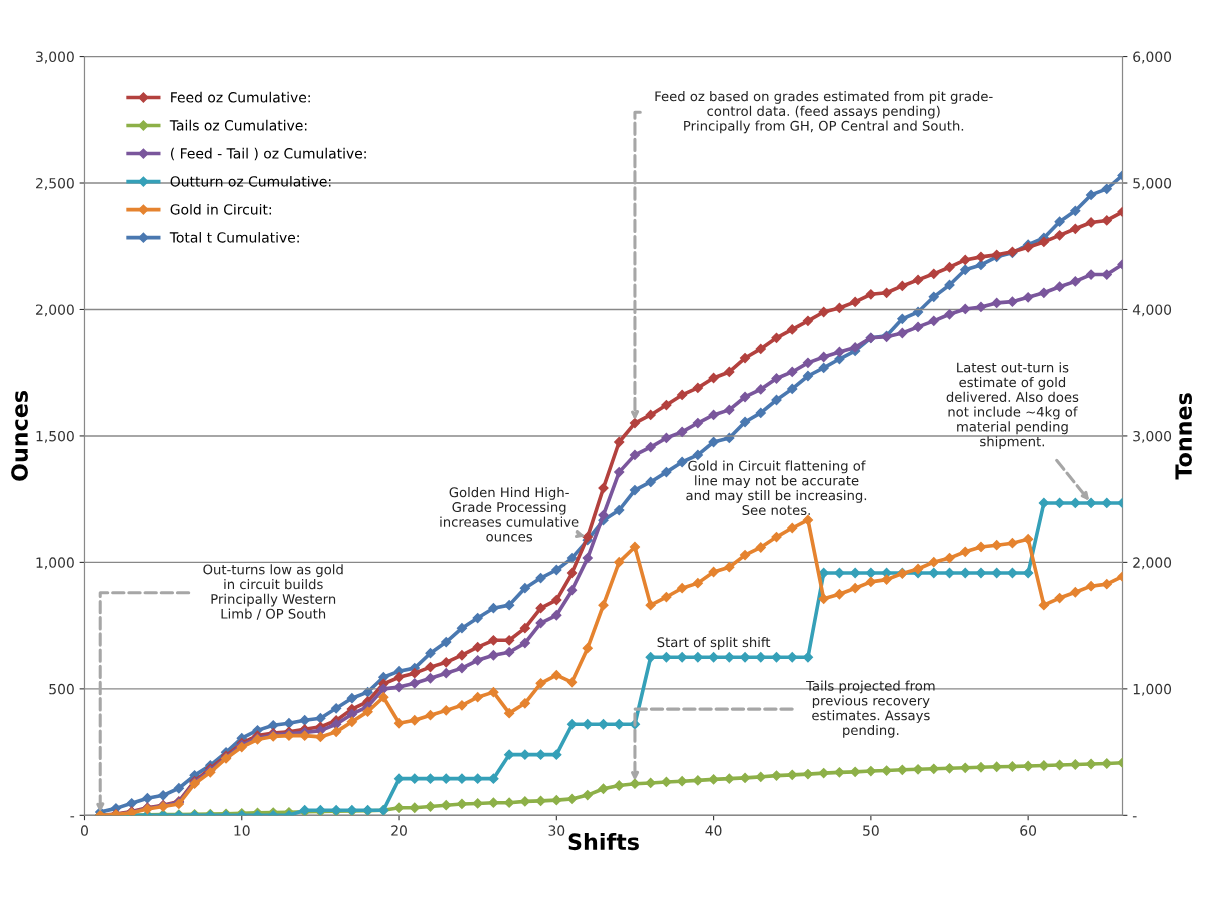  What do you see at coordinates (871, 830) in the screenshot?
I see `x-tick-label: 50` at bounding box center [871, 830].